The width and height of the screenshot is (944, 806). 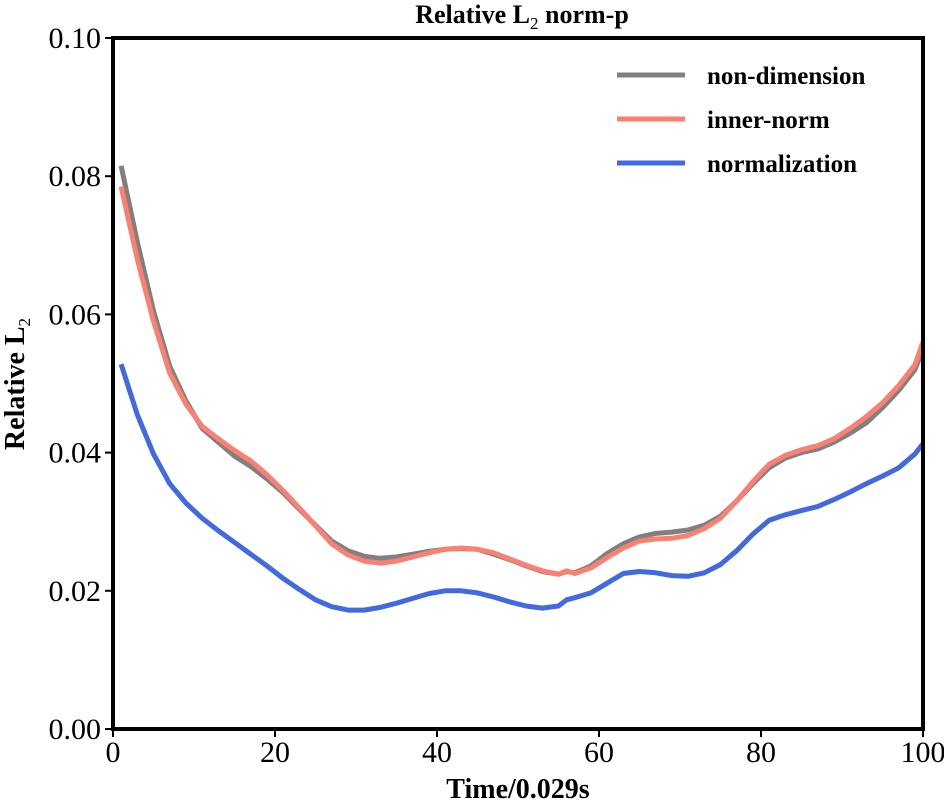 I want to click on x-tick-label: 100, so click(x=922, y=752).